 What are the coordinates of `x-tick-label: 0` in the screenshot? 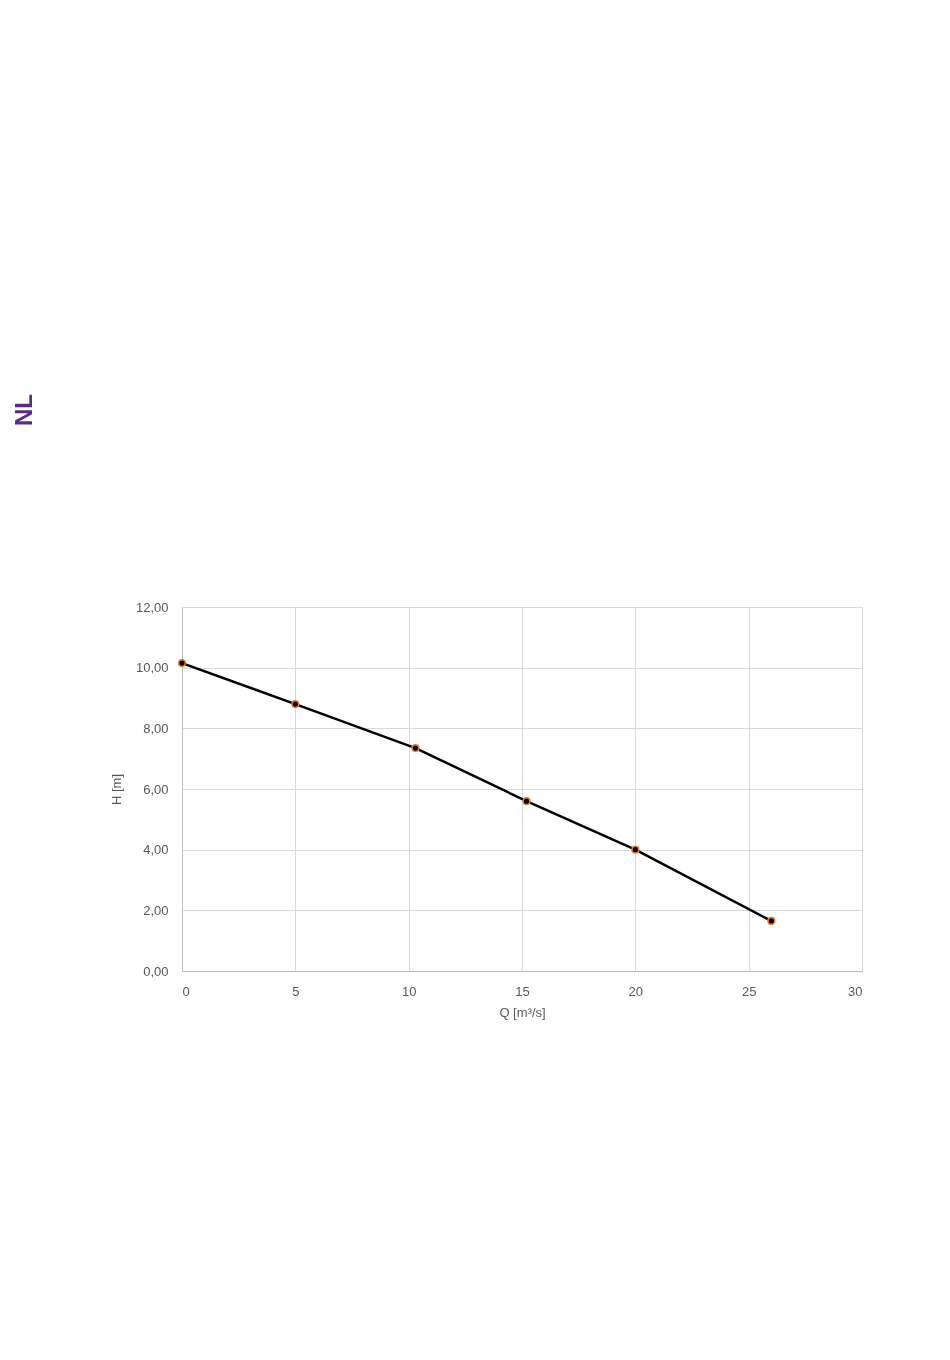 It's located at (186, 991).